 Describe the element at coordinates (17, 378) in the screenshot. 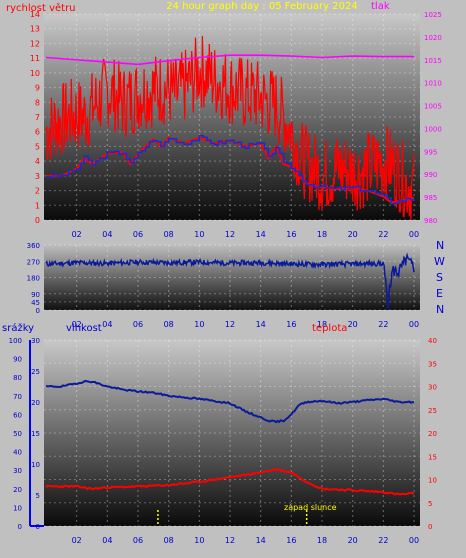

I see `rain-y-tick-8: 80` at that location.